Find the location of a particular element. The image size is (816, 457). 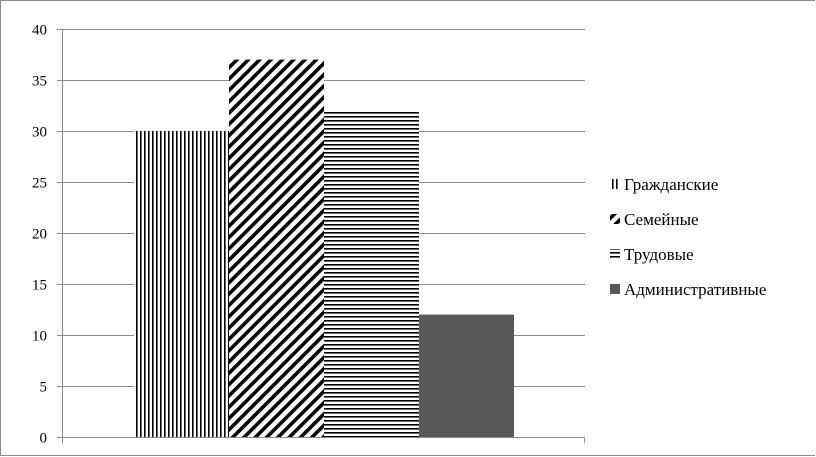

y-tick-label-15: 15 is located at coordinates (39, 286).